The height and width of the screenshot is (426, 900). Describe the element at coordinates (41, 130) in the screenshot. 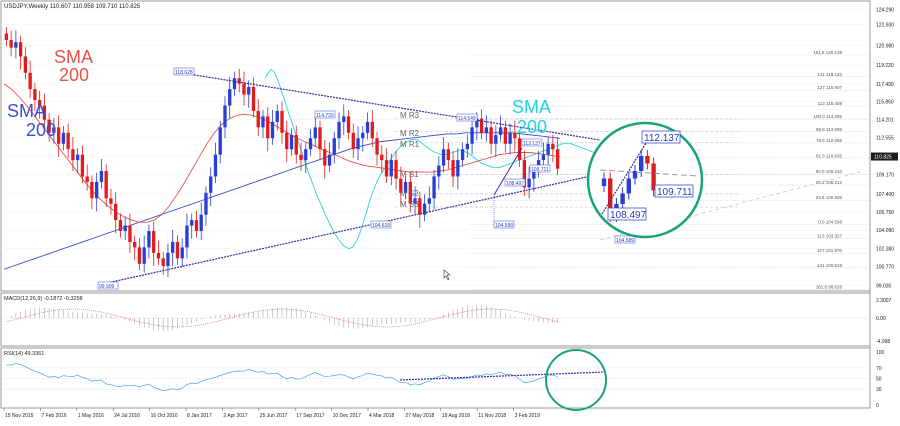

I see `sma-blue-annotation-line2: 200` at that location.